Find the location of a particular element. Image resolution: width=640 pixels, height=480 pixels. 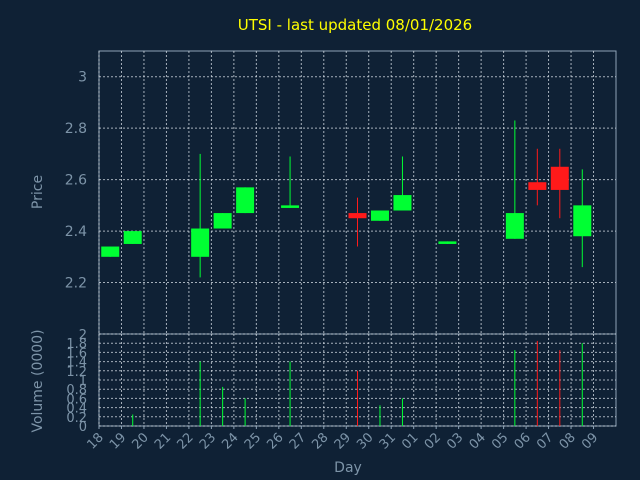

x-tick-label: 02 is located at coordinates (433, 441).